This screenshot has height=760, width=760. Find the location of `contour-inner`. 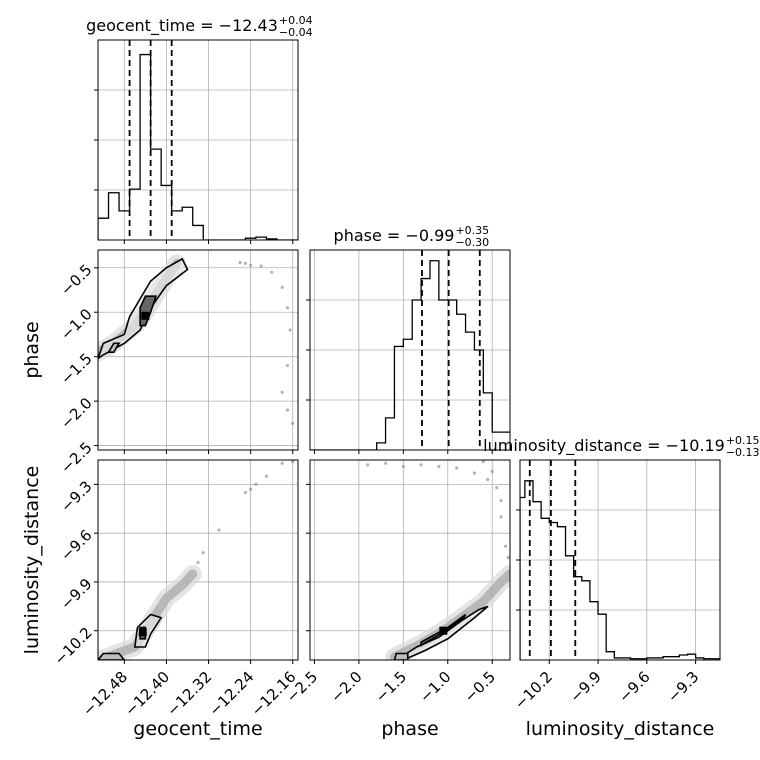

contour-inner is located at coordinates (443, 630).